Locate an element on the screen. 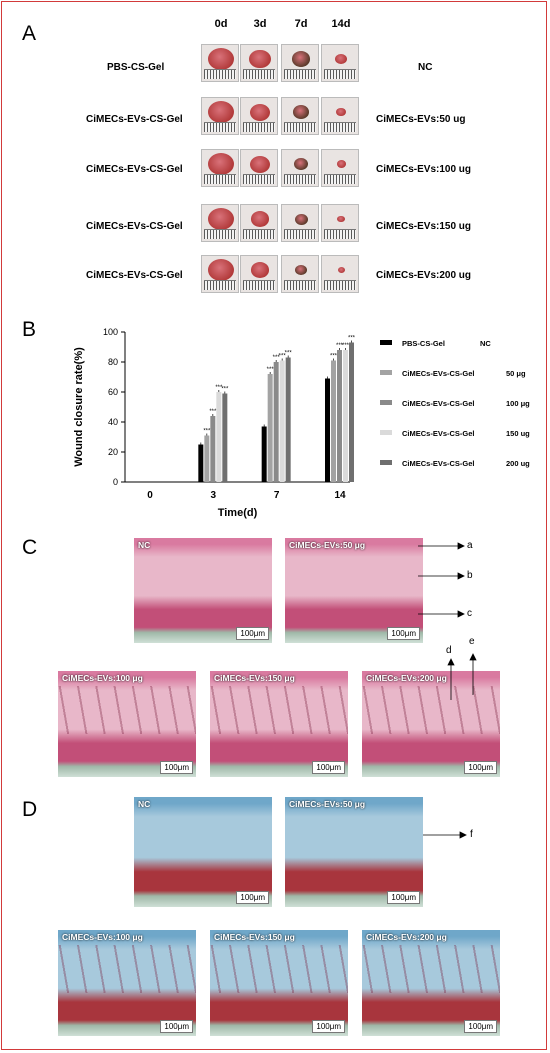  he-label-100: CiMECs-EVs:100 μg is located at coordinates (102, 678).